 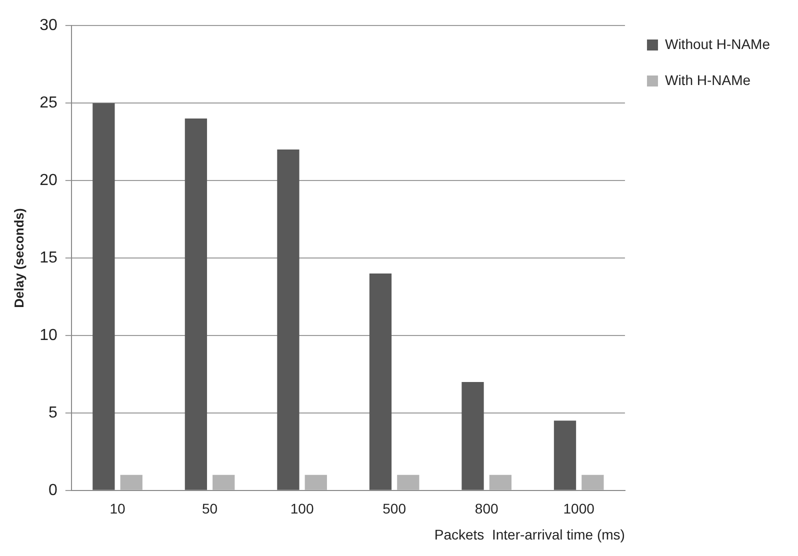 I want to click on x-tick-label: 100, so click(x=302, y=508).